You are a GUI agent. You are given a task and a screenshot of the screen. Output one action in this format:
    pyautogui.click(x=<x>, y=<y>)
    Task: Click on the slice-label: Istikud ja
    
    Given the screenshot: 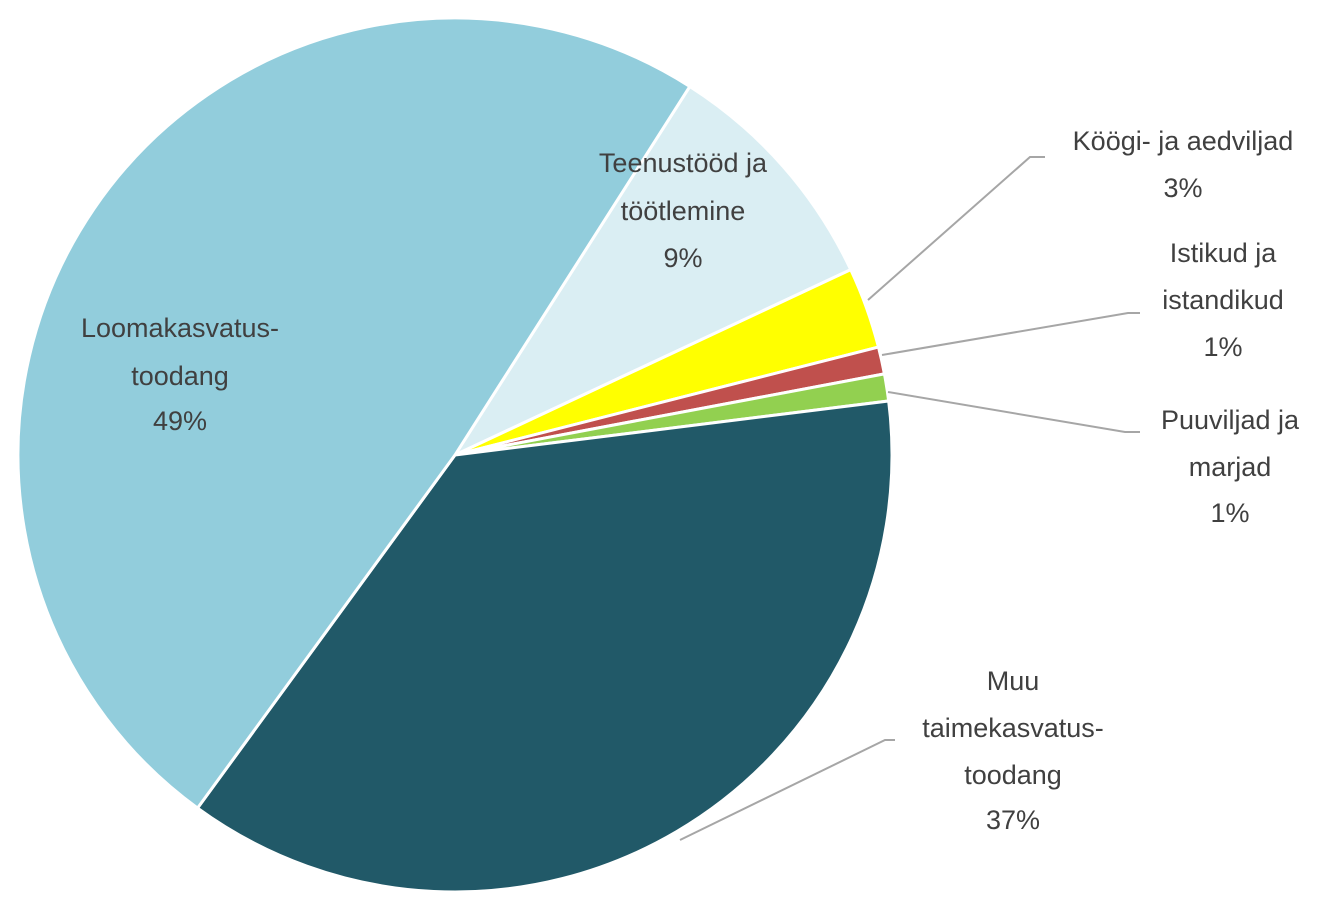 What is the action you would take?
    pyautogui.click(x=1224, y=253)
    